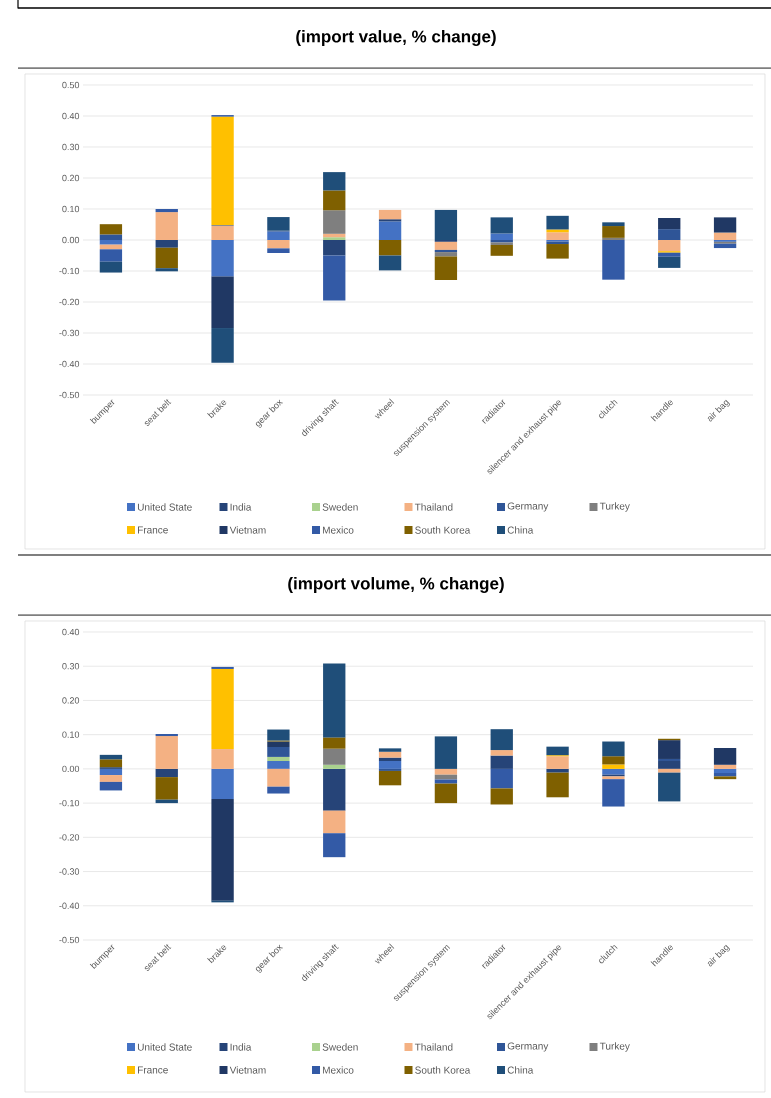  Describe the element at coordinates (69, 333) in the screenshot. I see `y-tick-label: -0.30` at that location.